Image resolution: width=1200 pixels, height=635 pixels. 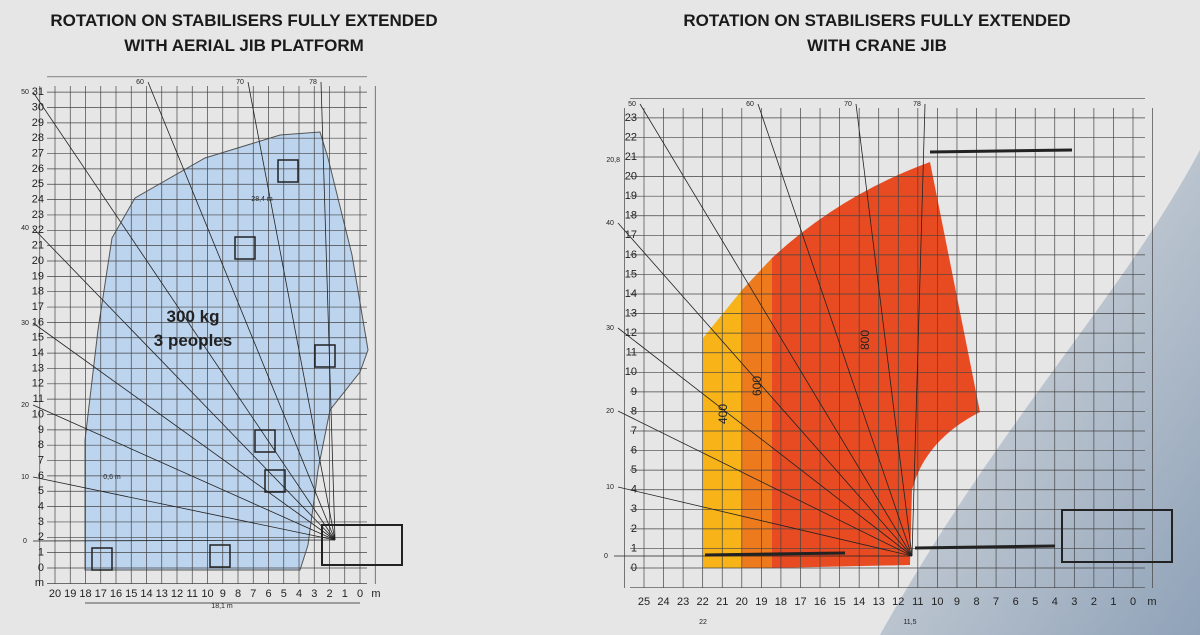 What do you see at coordinates (634, 450) in the screenshot?
I see `y-label: 6` at bounding box center [634, 450].